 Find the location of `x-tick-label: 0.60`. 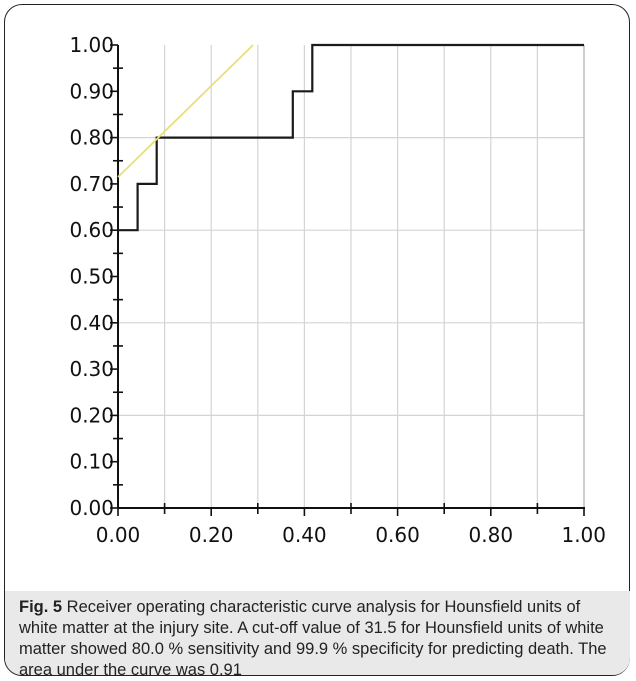

x-tick-label: 0.60 is located at coordinates (397, 535).